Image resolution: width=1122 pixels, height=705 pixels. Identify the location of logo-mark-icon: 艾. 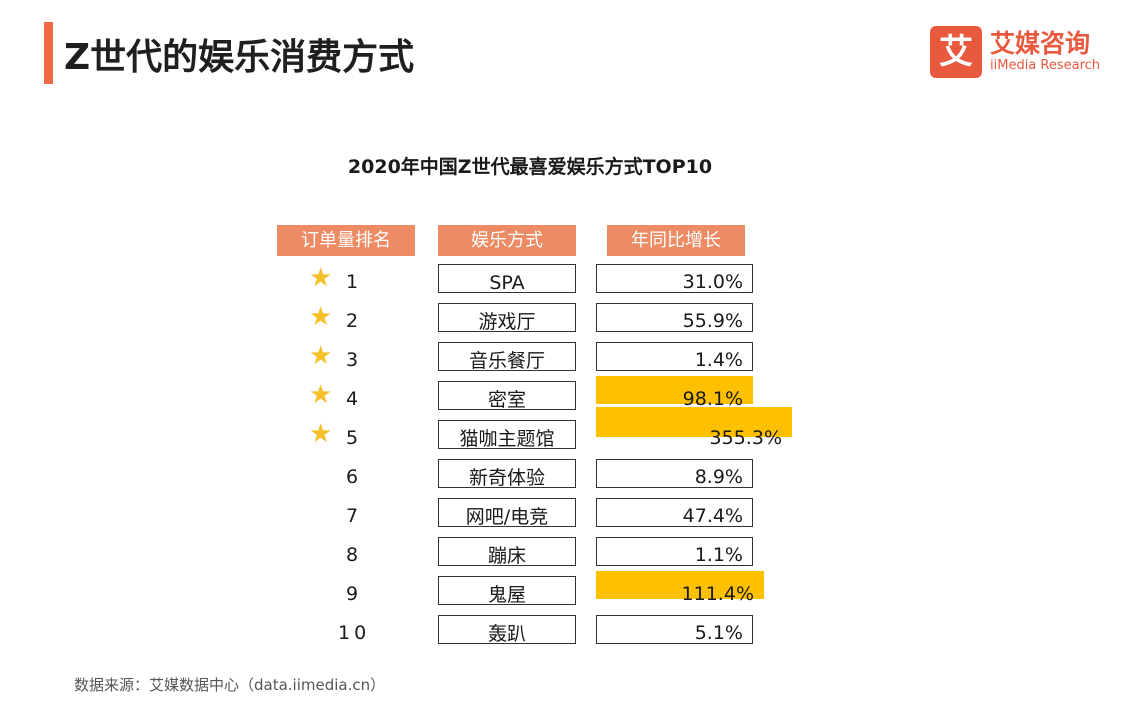
(956, 52).